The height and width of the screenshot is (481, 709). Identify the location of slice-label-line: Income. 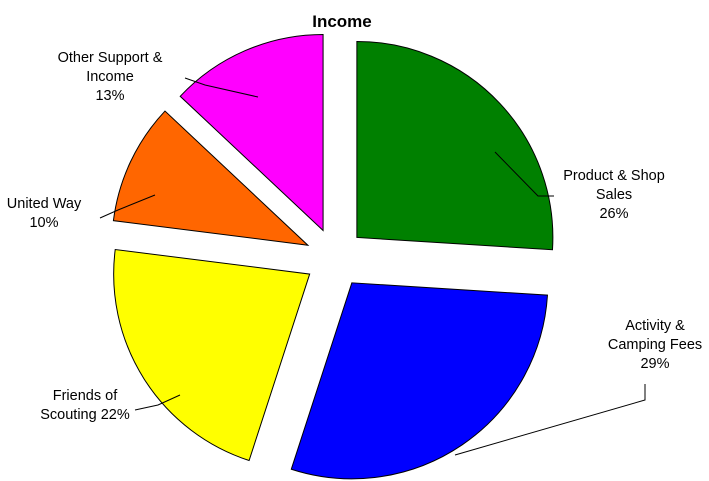
(110, 77).